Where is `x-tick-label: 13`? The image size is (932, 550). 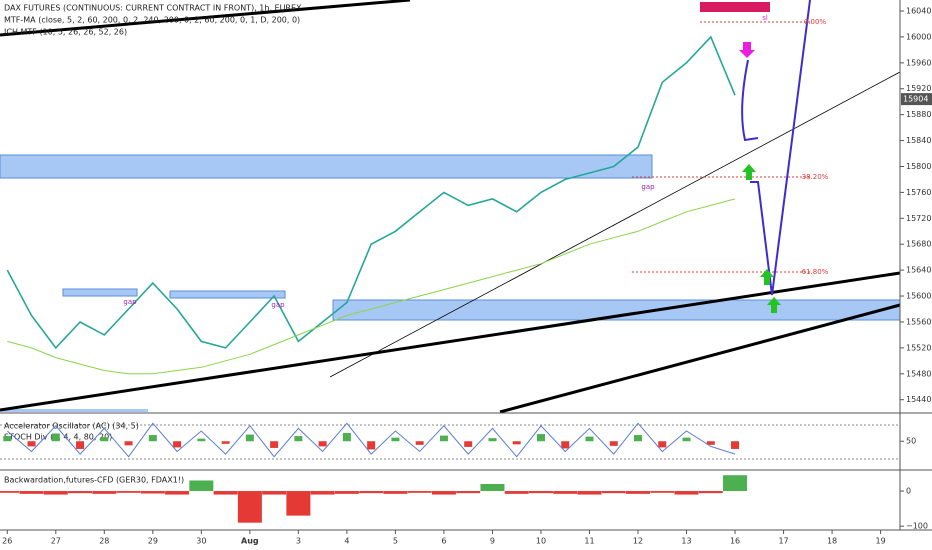 x-tick-label: 13 is located at coordinates (686, 541).